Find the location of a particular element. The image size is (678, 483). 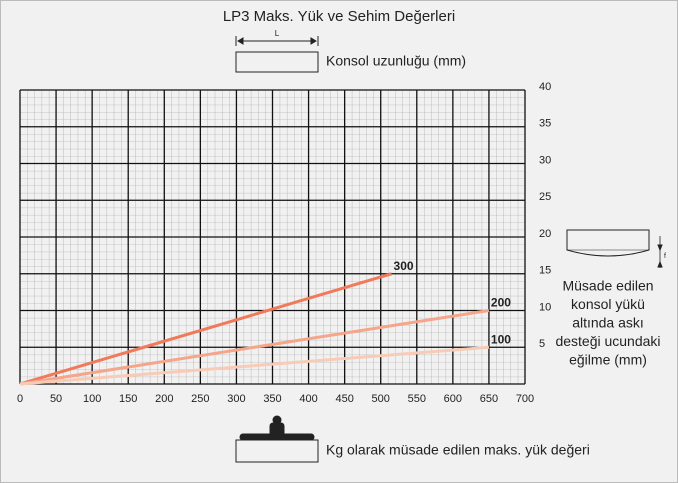

x-tick-label: 700 is located at coordinates (525, 399).